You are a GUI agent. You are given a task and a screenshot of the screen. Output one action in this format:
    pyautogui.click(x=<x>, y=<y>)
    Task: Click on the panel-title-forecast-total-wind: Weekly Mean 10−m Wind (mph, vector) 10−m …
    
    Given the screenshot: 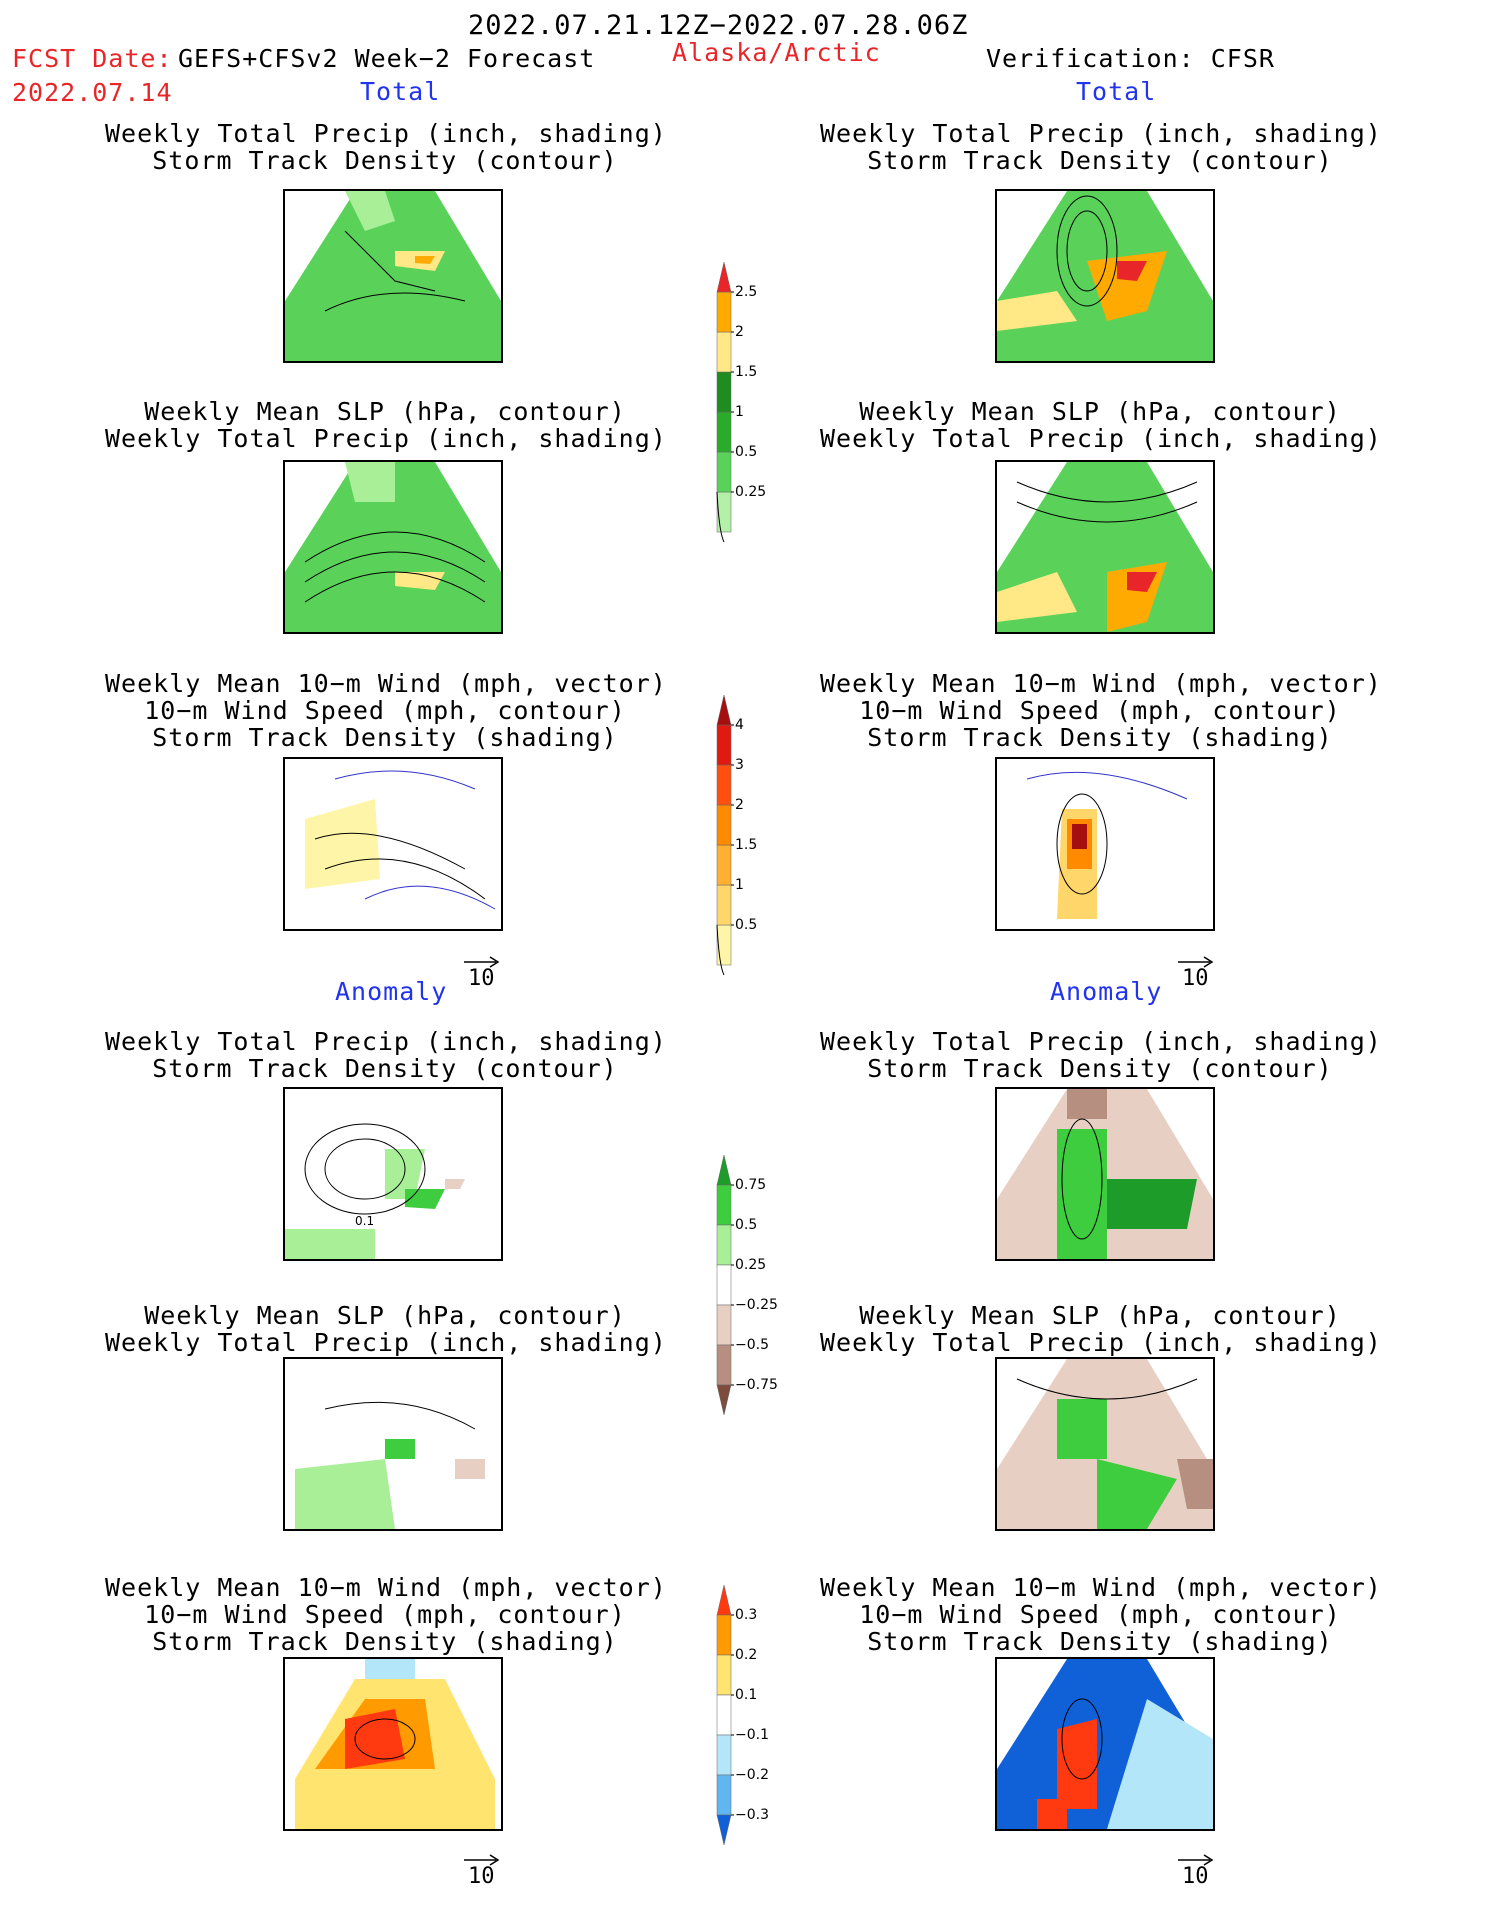 What is the action you would take?
    pyautogui.click(x=386, y=710)
    